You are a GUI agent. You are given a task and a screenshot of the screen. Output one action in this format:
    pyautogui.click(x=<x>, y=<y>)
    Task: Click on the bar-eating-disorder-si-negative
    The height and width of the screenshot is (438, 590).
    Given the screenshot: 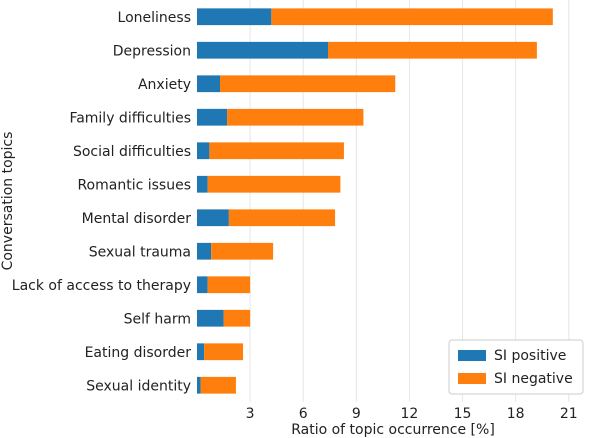 What is the action you would take?
    pyautogui.click(x=224, y=352)
    